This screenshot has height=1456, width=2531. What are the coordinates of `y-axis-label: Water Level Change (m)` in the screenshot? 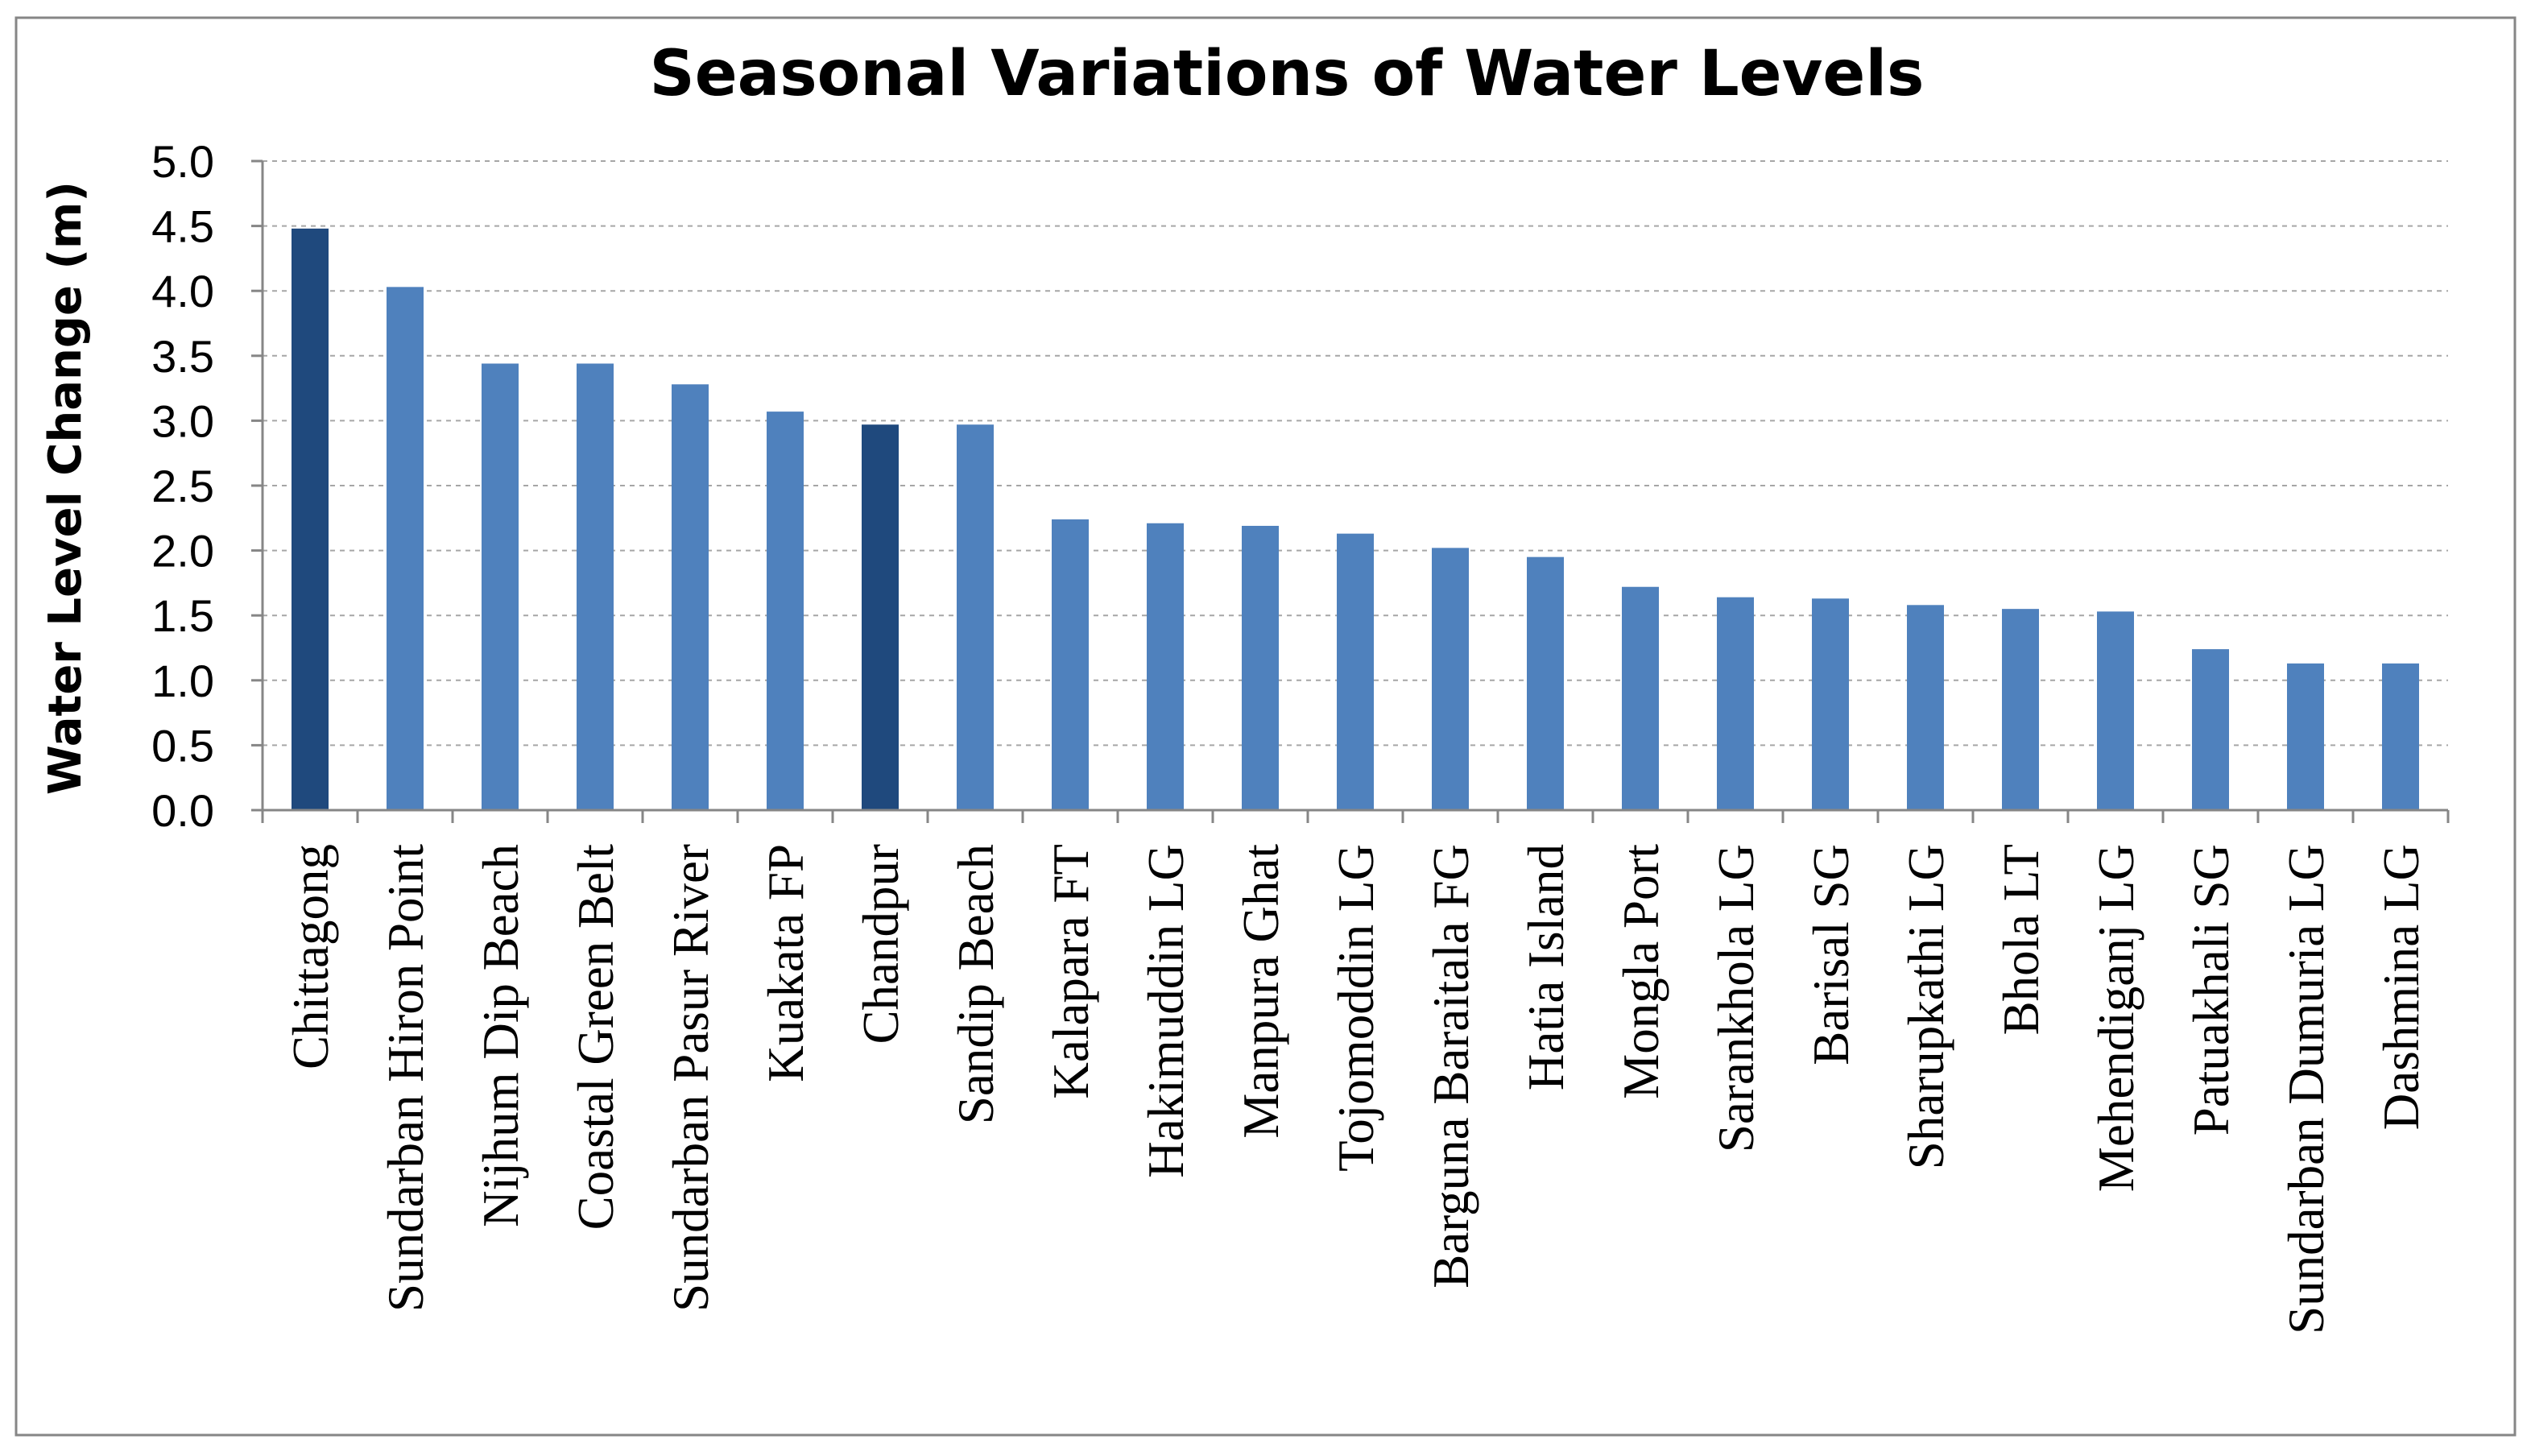 It's located at (65, 488).